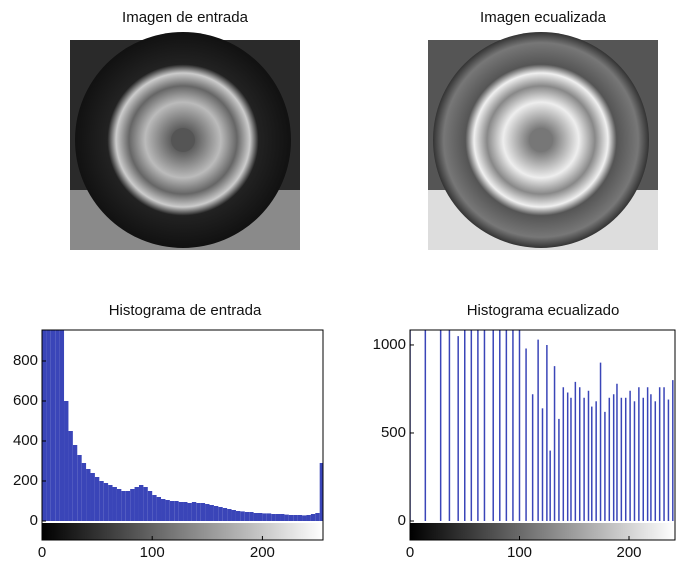  Describe the element at coordinates (25, 480) in the screenshot. I see `y-tick-label: 200` at that location.